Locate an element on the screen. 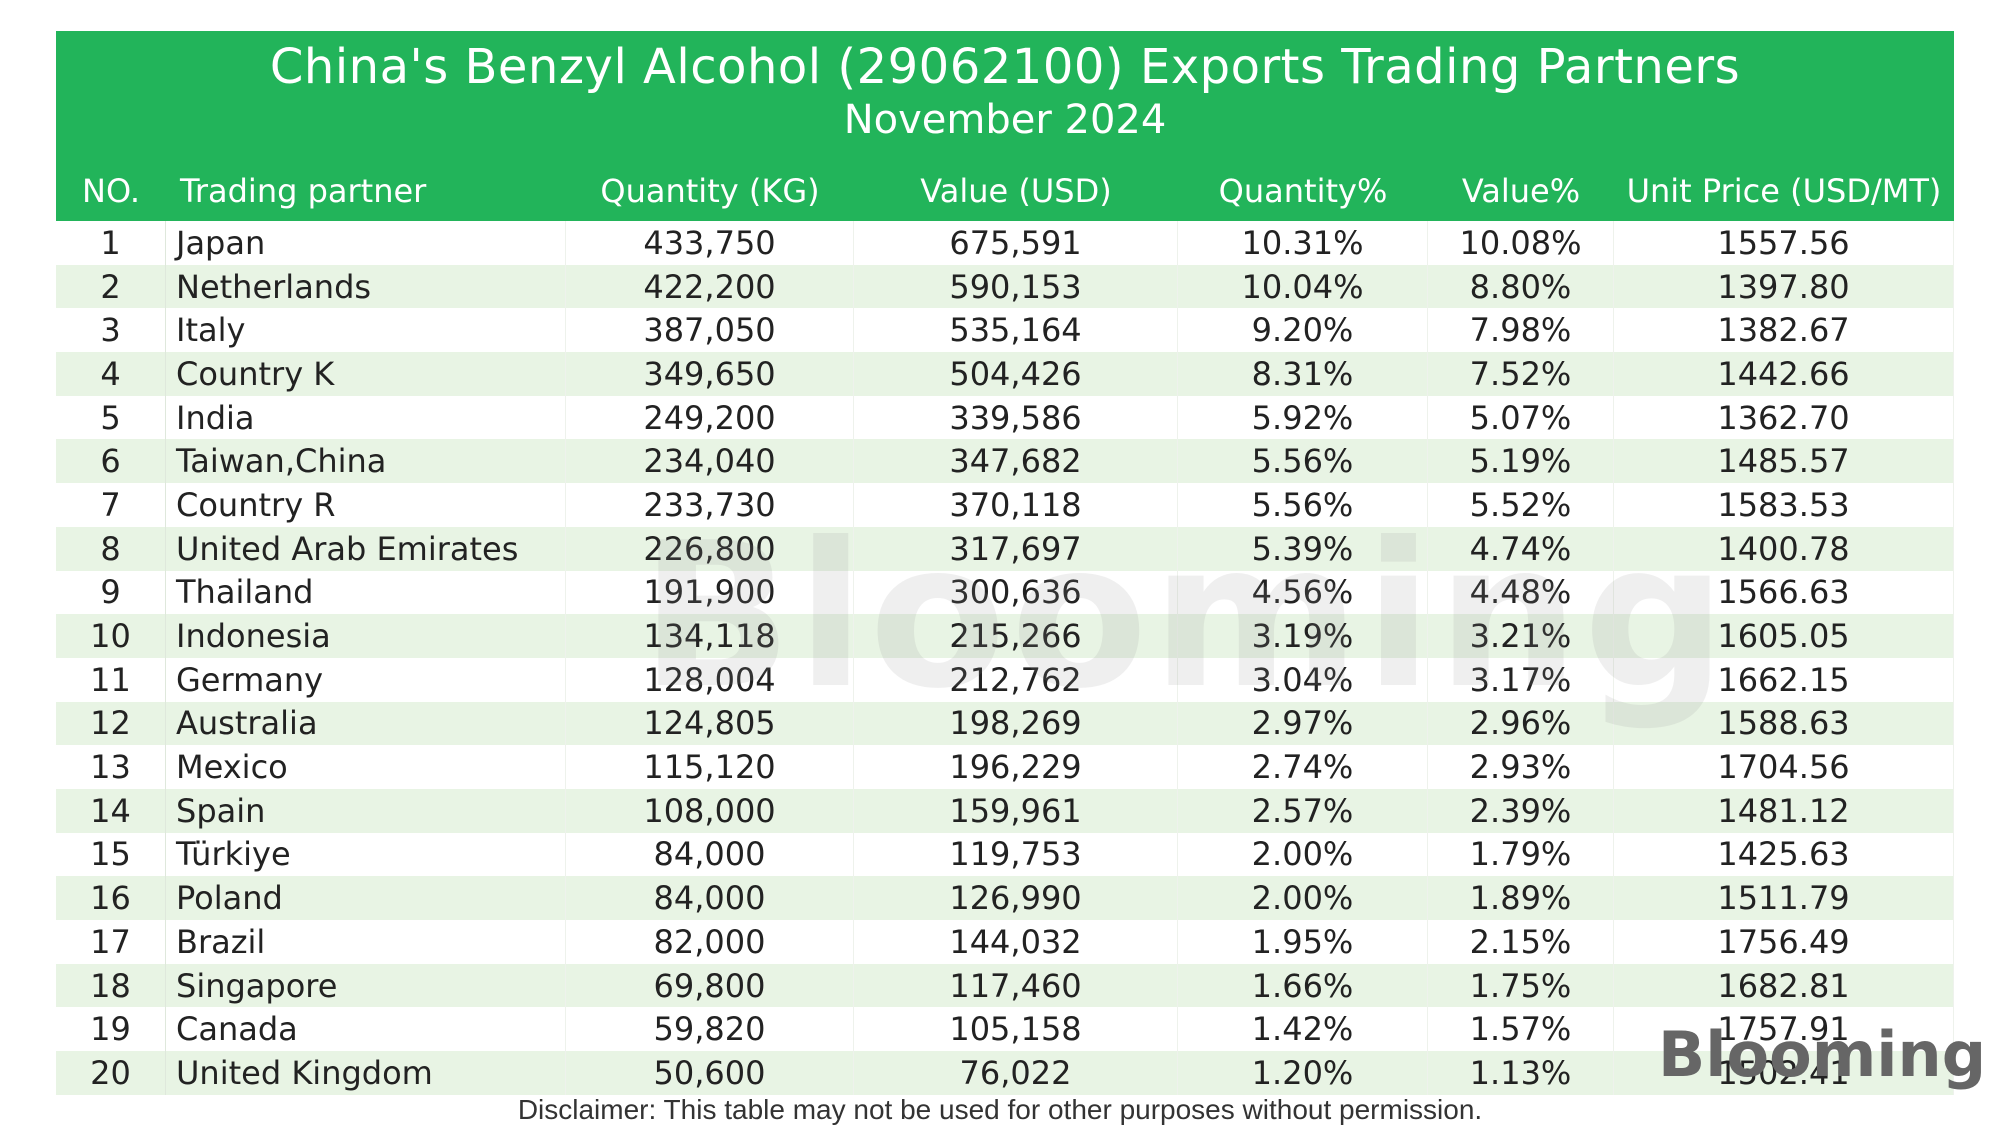 The image size is (2000, 1126). table-subtitle: November 2024 is located at coordinates (1005, 120).